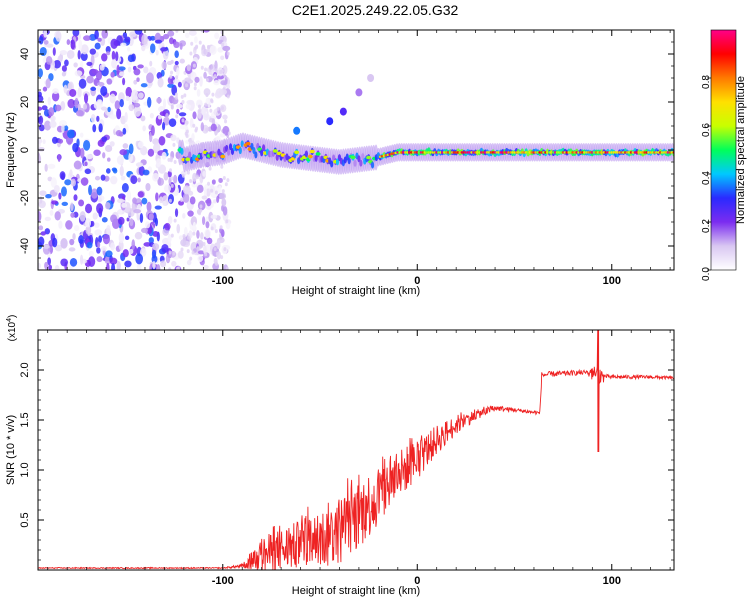  I want to click on colorbar-frame, so click(723, 150).